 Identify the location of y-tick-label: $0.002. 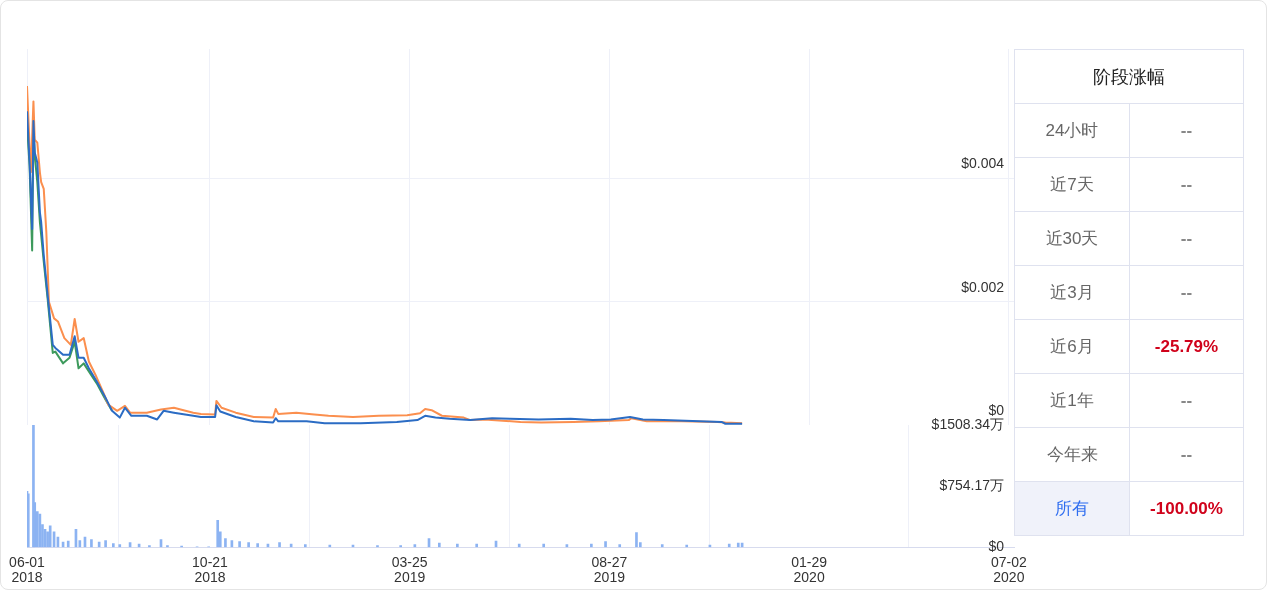
(983, 286).